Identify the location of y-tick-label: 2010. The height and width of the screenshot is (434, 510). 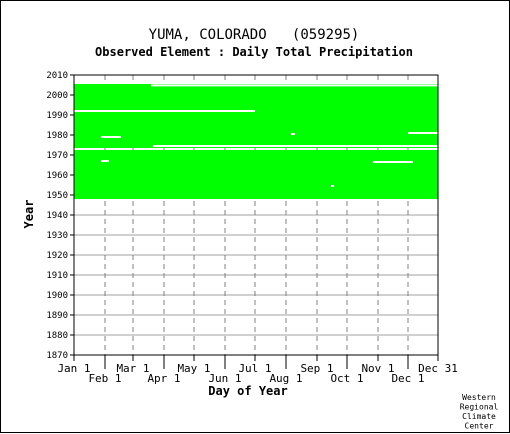
(57, 76).